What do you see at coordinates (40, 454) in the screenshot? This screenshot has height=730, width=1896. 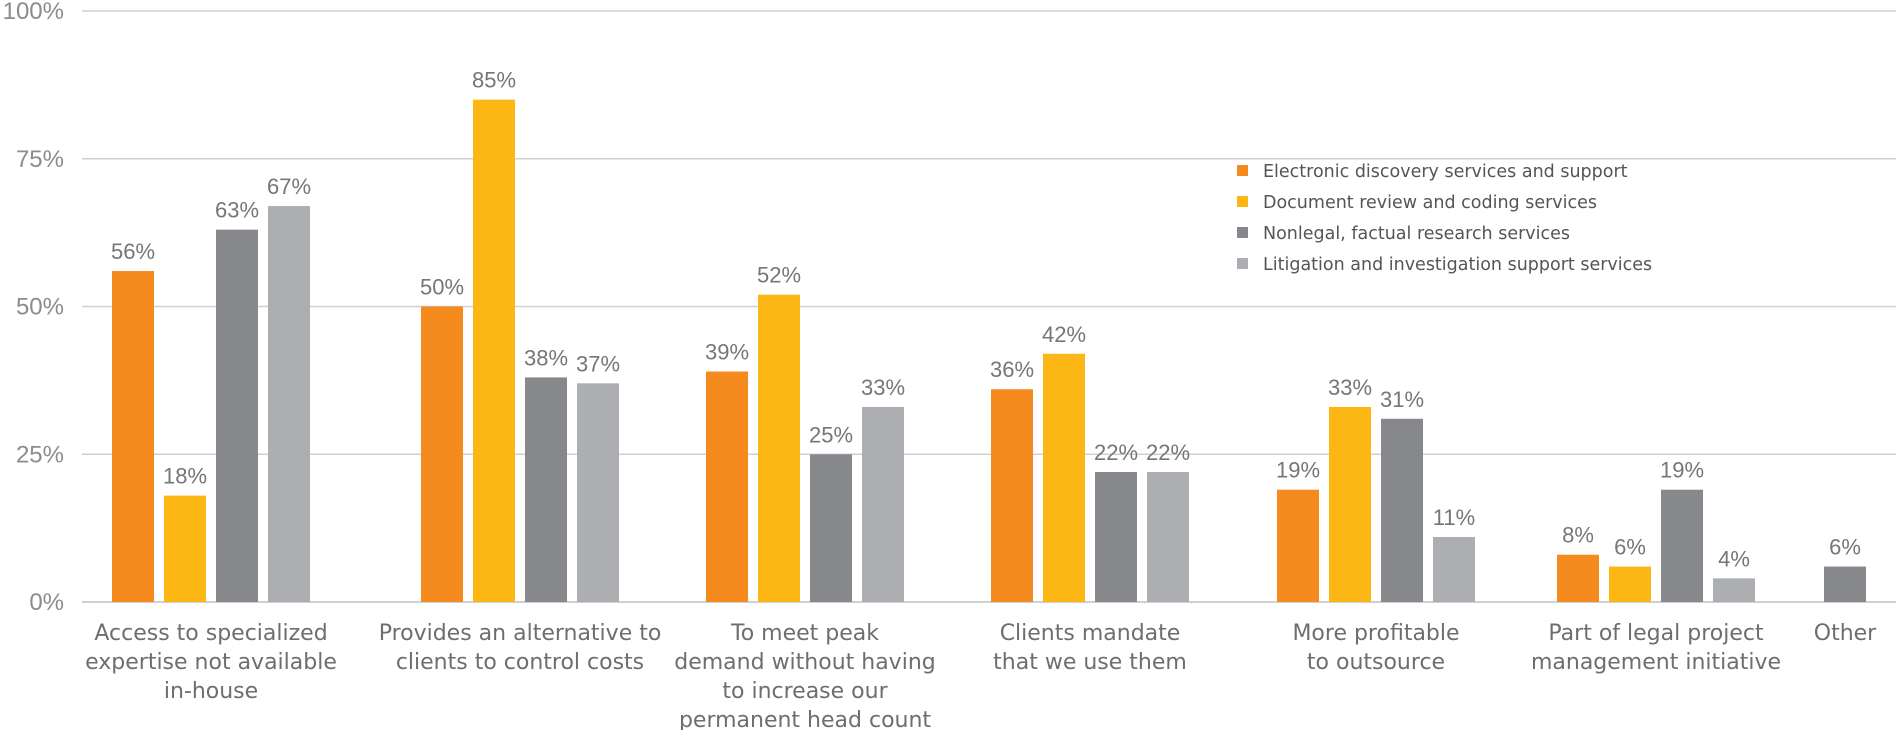 I see `y-tick-label: 25%` at bounding box center [40, 454].